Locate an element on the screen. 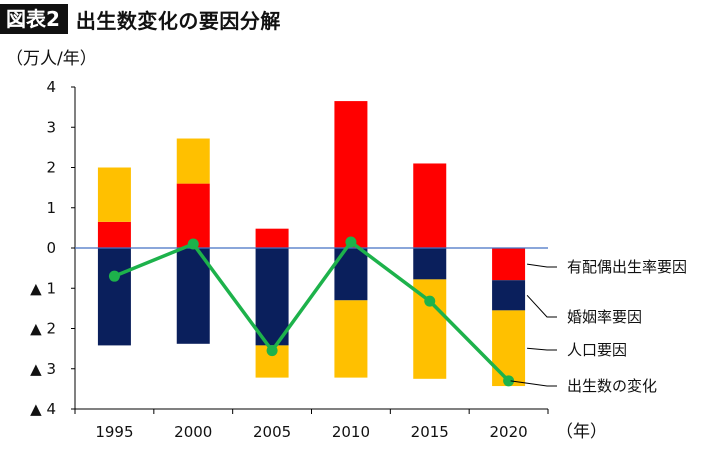  y-tick-label: 1 is located at coordinates (51, 208).